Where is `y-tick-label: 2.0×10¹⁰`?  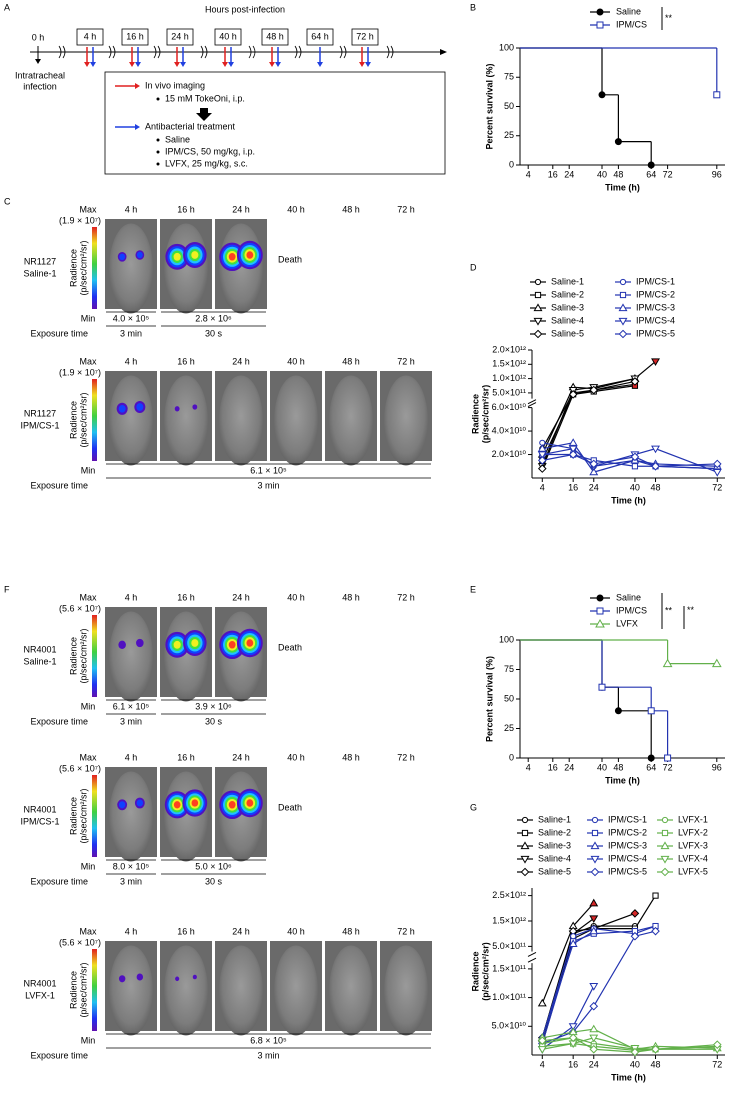
y-tick-label: 2.0×10¹⁰ is located at coordinates (509, 454).